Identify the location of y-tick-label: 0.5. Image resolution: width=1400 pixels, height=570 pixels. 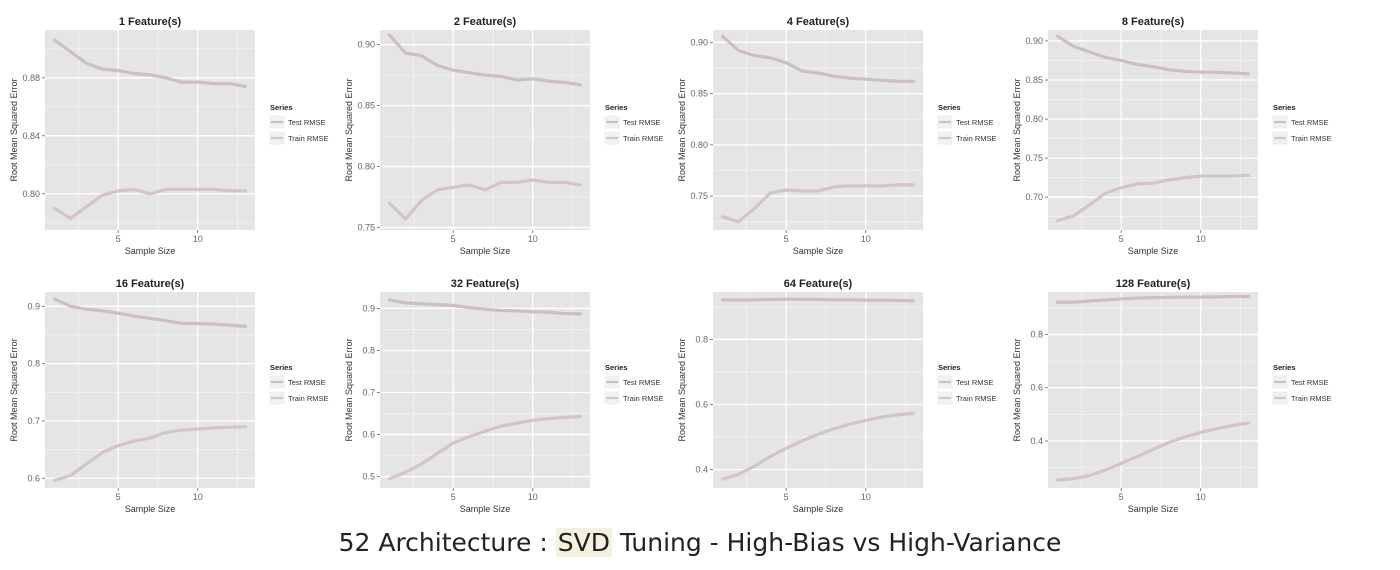
(368, 477).